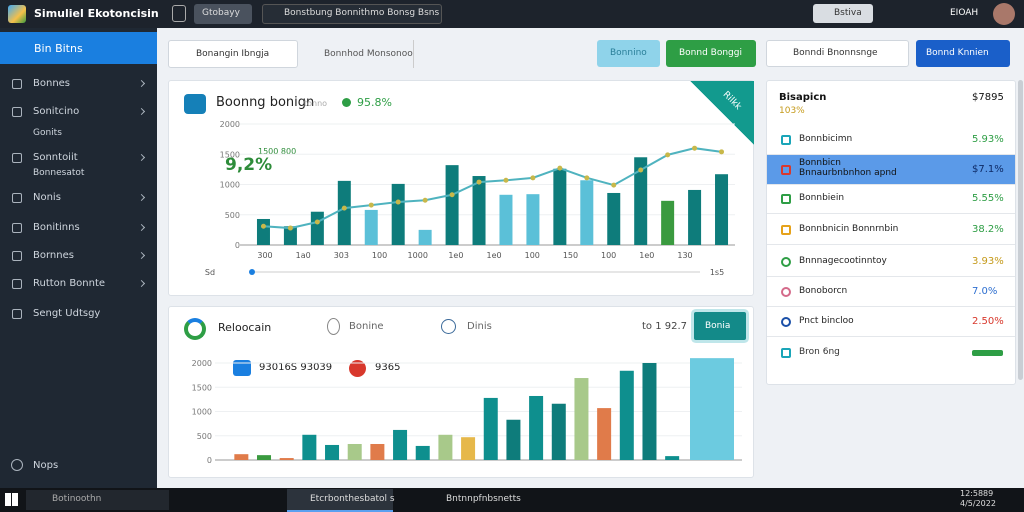 This screenshot has width=1024, height=512. What do you see at coordinates (479, 326) in the screenshot?
I see `option-label: Dinis` at bounding box center [479, 326].